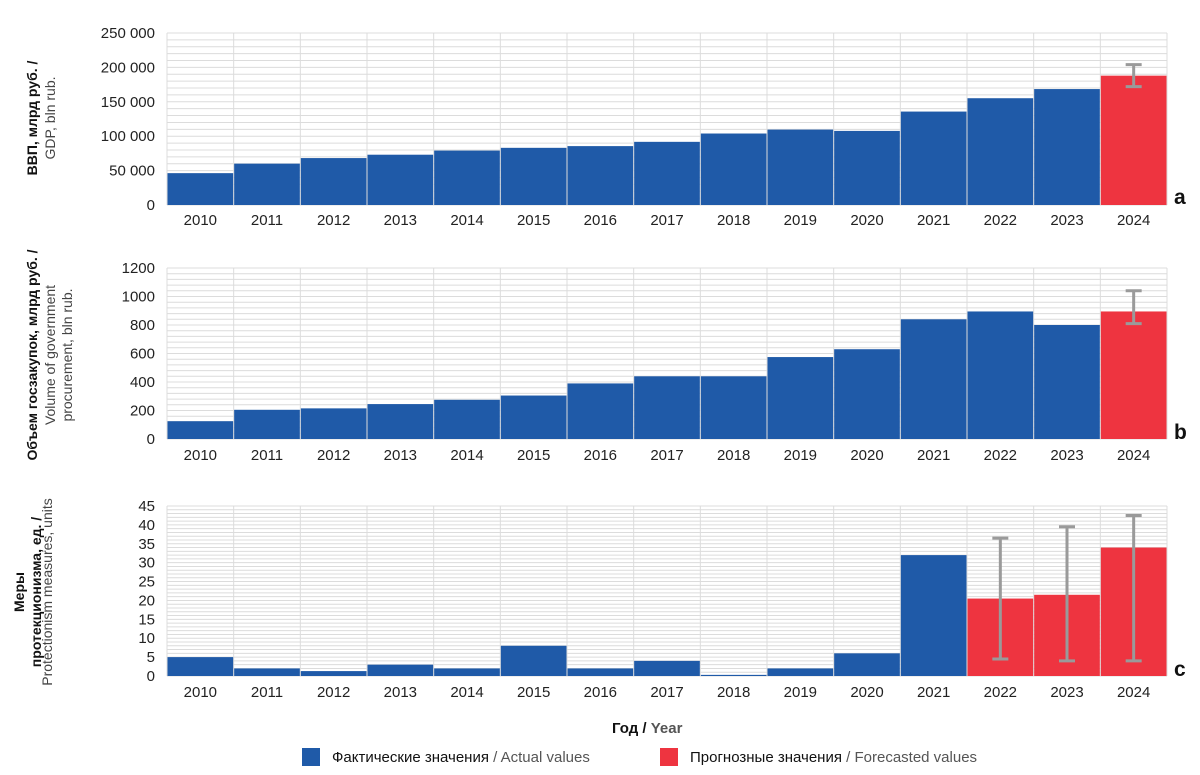  I want to click on y-tick-label: 30, so click(146, 563).